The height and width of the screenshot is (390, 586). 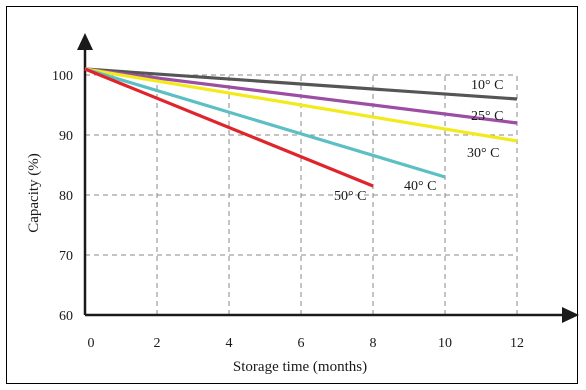 I want to click on y-tick-label: 70, so click(x=66, y=256).